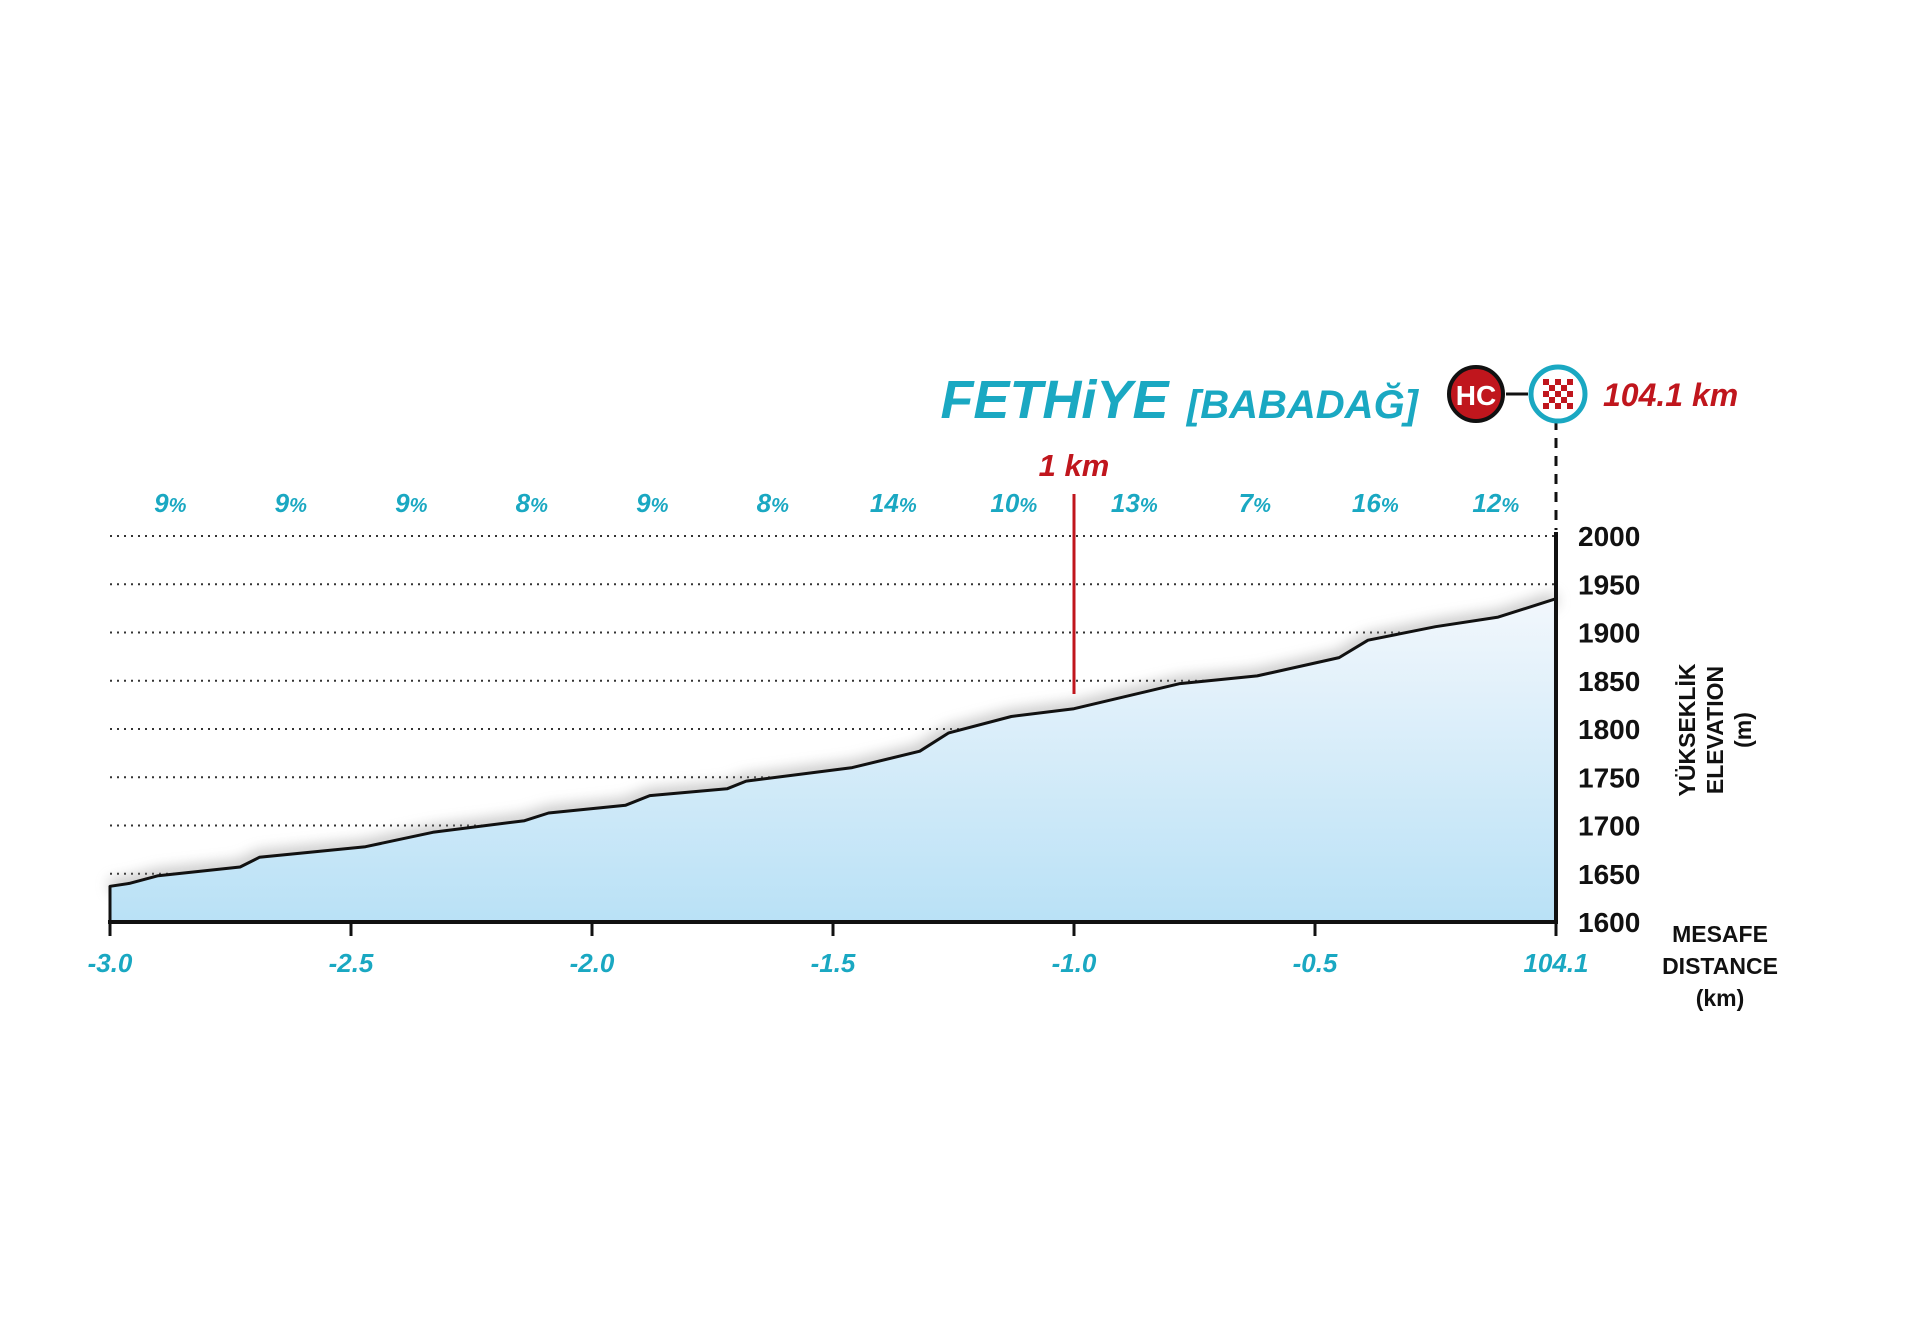 The height and width of the screenshot is (1336, 1920). I want to click on y-axis-title: YÜKSEKLİK ELEVATION (m), so click(1715, 729).